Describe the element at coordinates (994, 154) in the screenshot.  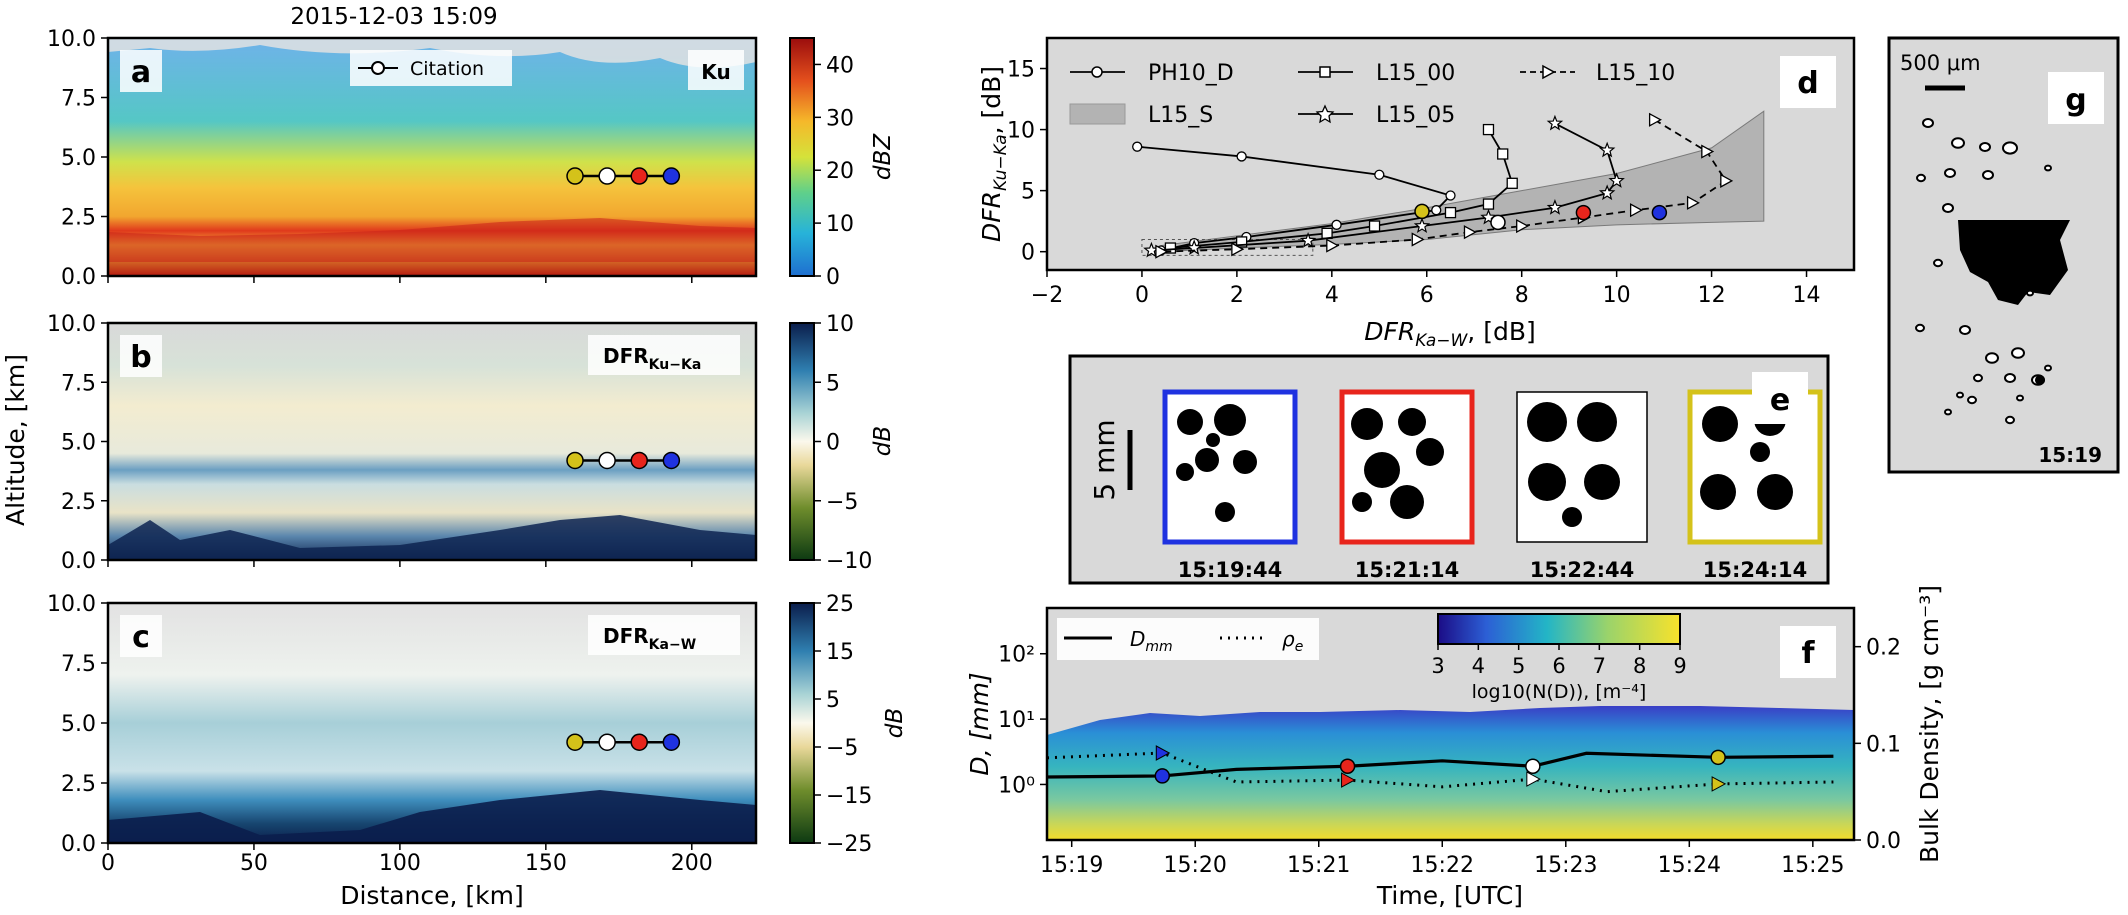
I see `panel-d-ylabel: DFRKu−Ka, [dB]` at that location.